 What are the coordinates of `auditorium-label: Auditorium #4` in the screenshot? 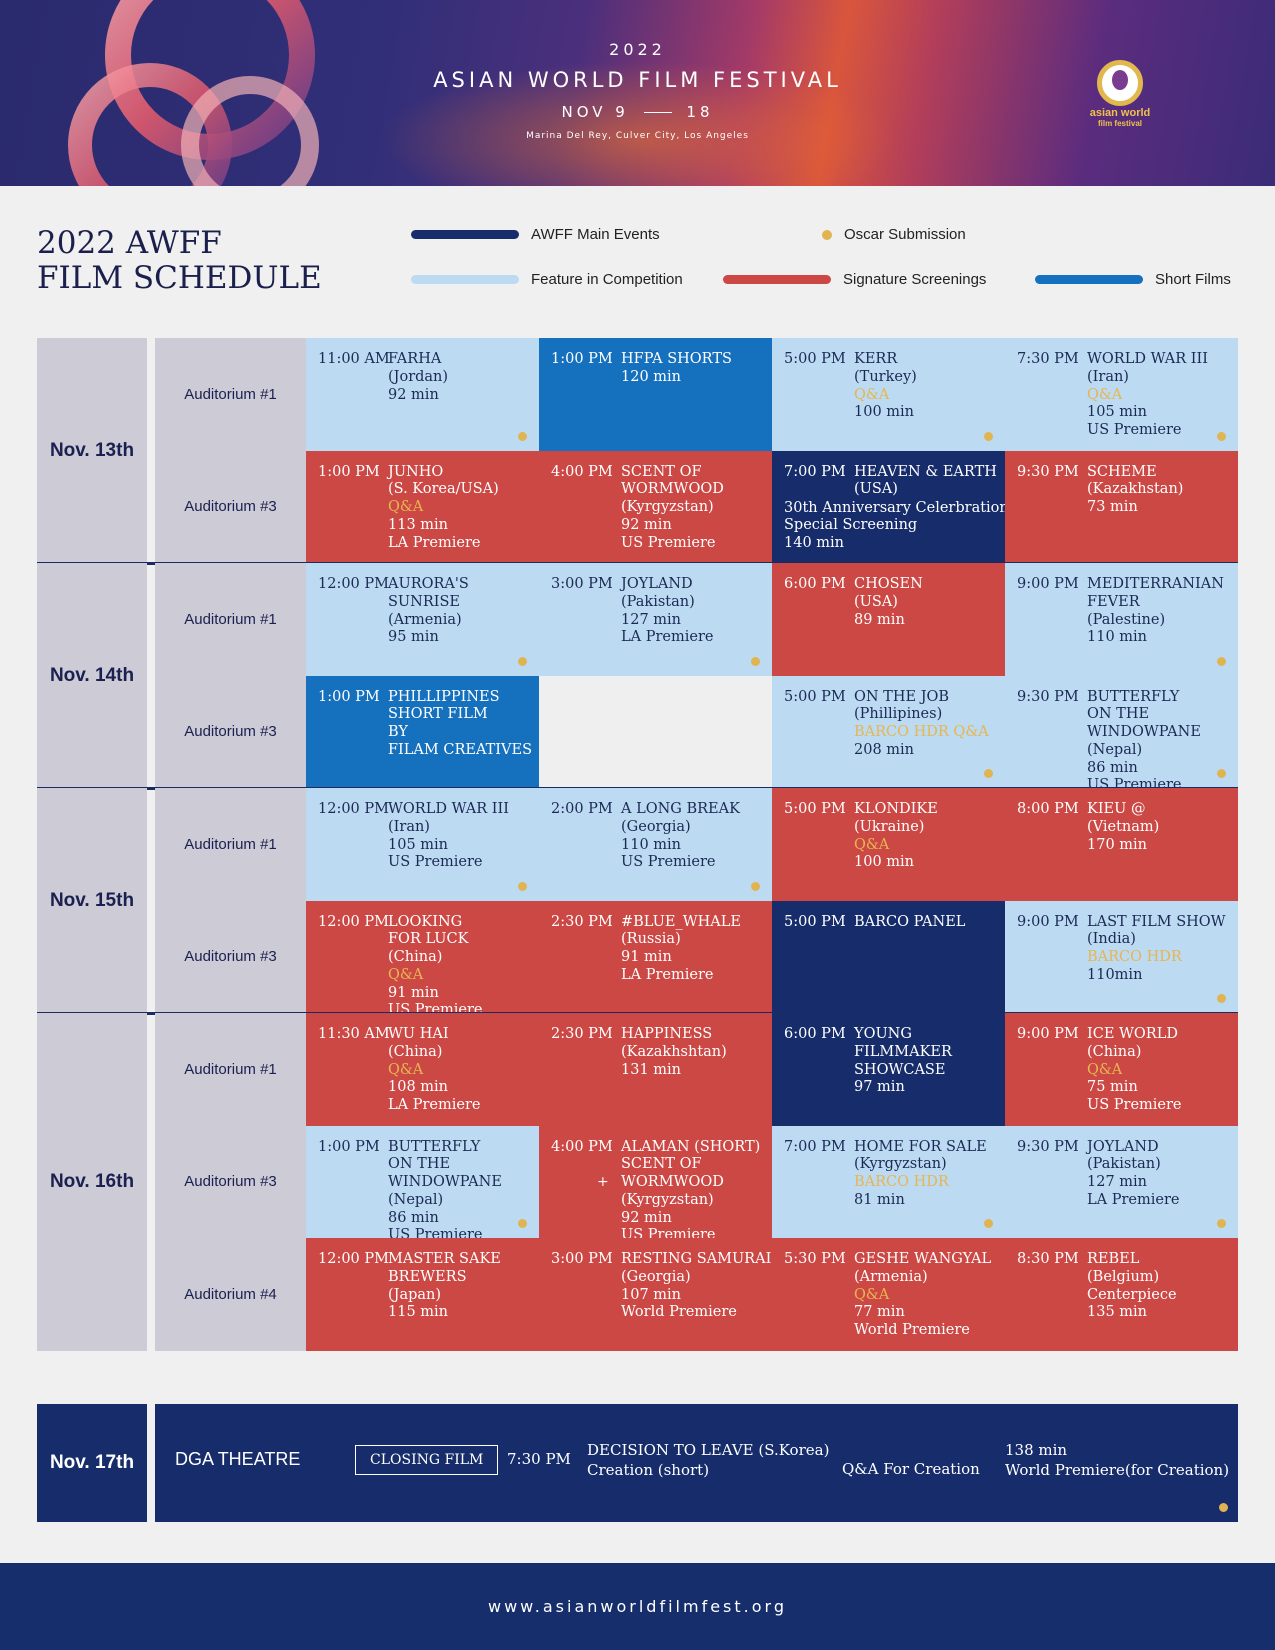 It's located at (230, 1294).